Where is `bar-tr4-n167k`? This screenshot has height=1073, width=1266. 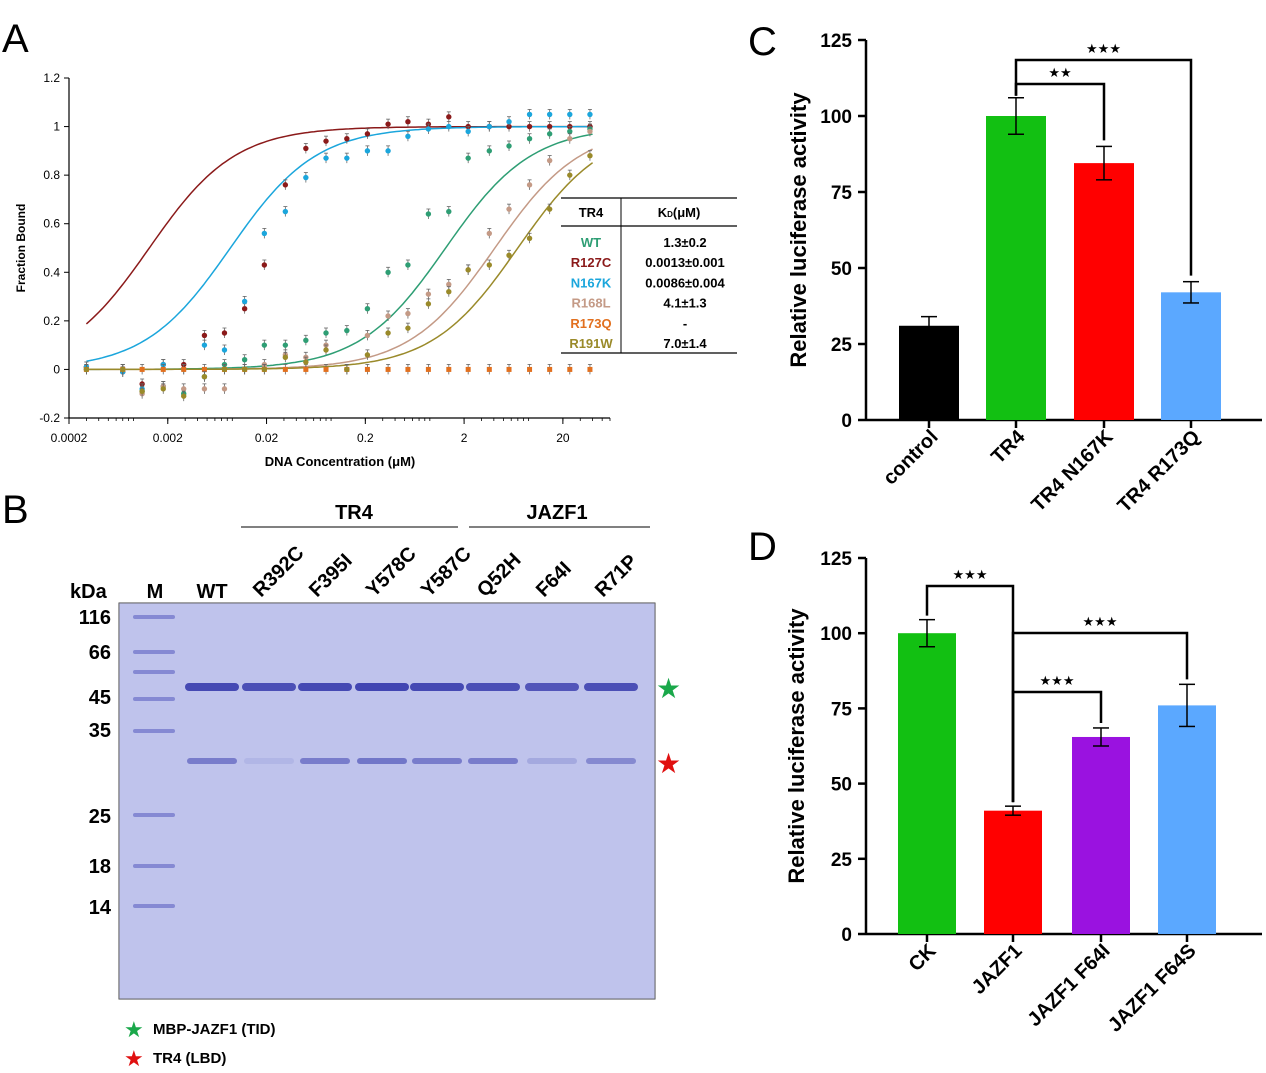 bar-tr4-n167k is located at coordinates (1104, 291).